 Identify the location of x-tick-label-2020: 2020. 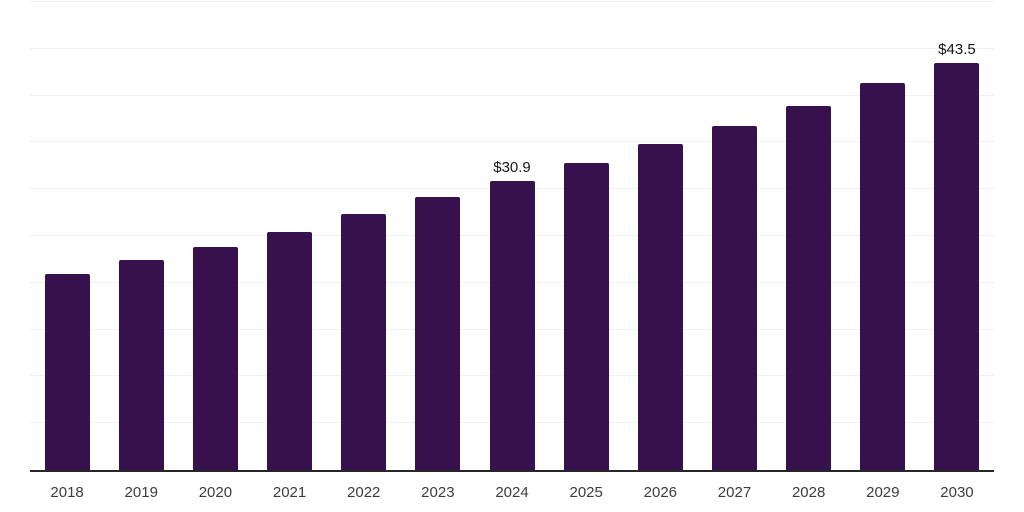
(215, 492).